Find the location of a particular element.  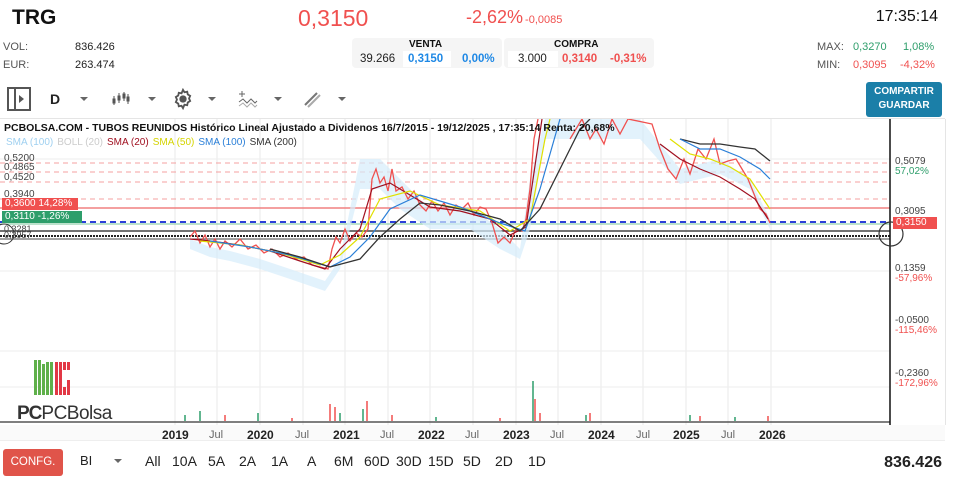

min-label: MIN: is located at coordinates (829, 65).